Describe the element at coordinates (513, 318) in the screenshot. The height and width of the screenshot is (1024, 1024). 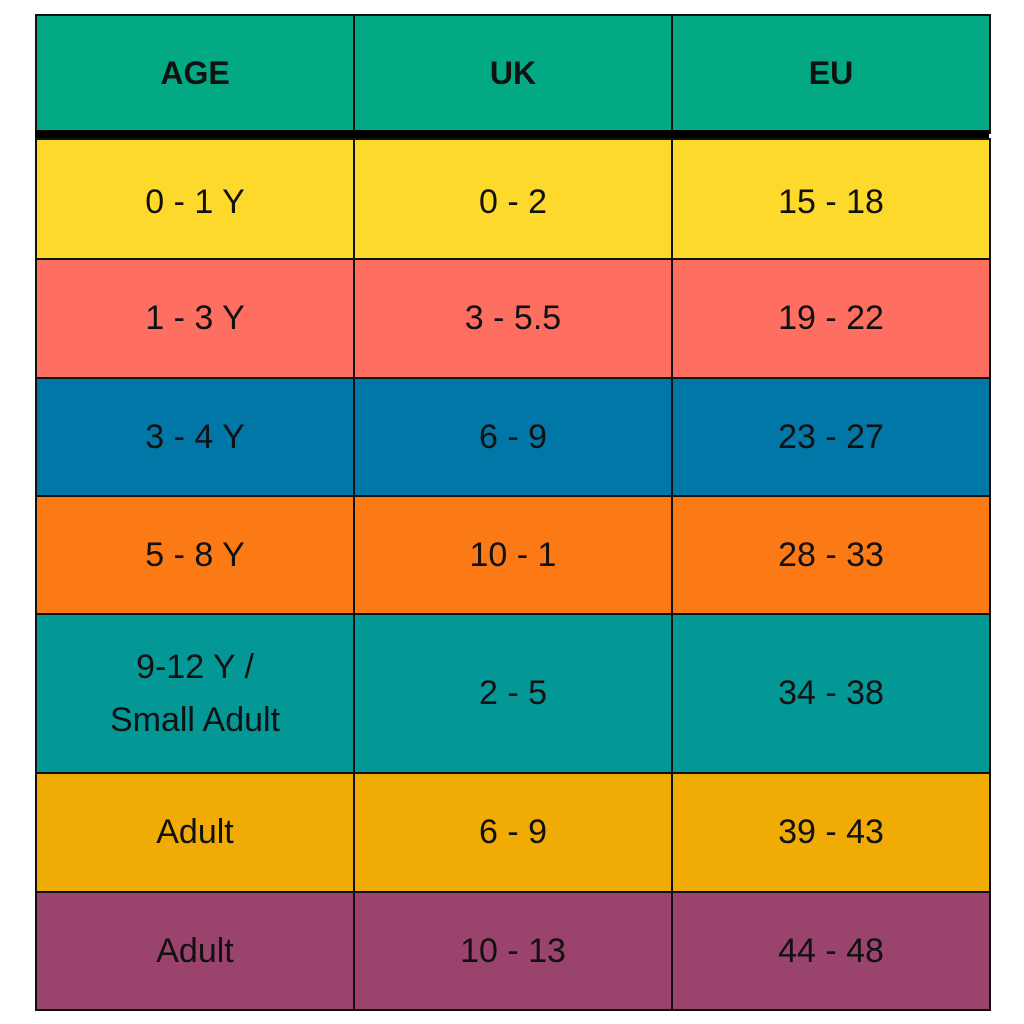
I see `table-cell: 3 - 5.5` at that location.